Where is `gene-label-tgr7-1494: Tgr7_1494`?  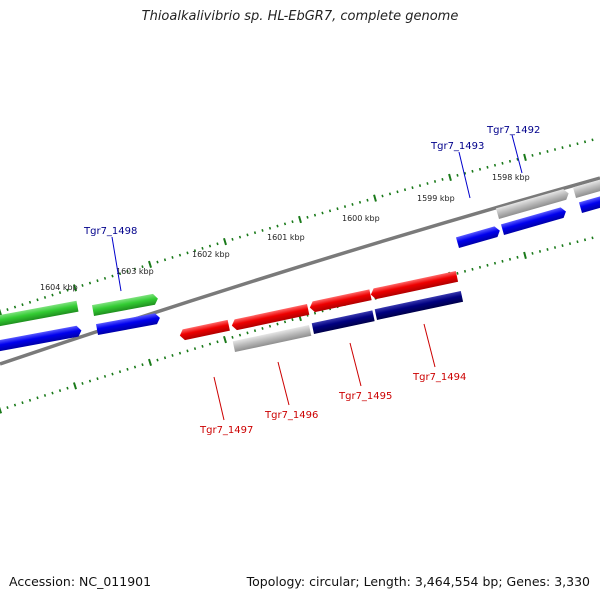
gene-label-tgr7-1494: Tgr7_1494 is located at coordinates (439, 377).